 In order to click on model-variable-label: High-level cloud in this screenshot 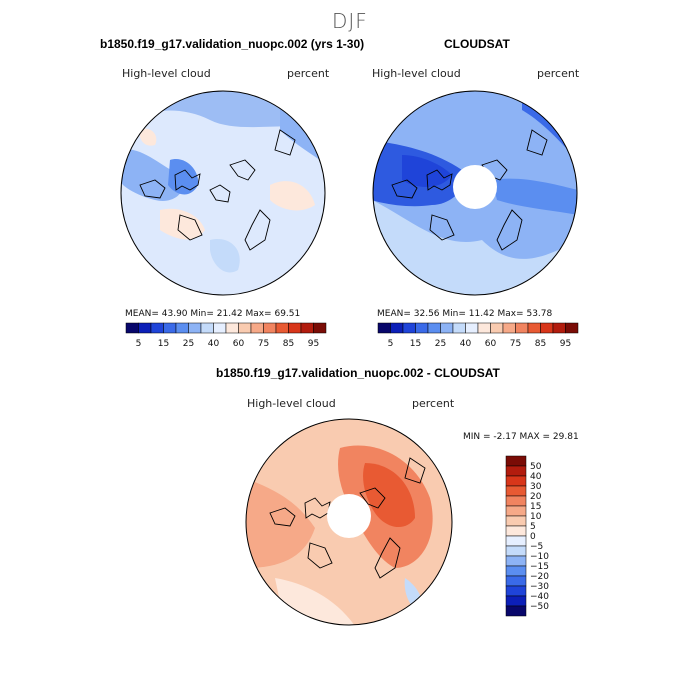, I will do `click(166, 73)`.